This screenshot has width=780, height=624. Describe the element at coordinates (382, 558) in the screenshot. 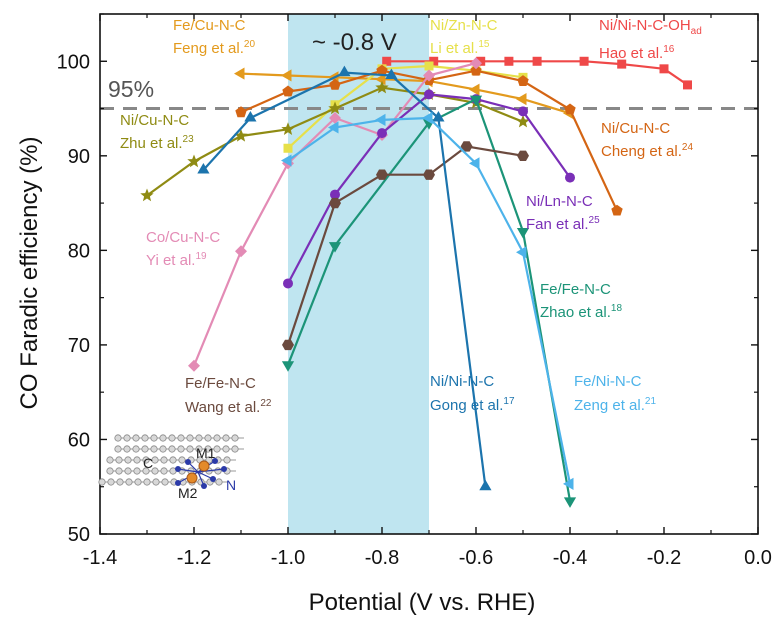

I see `x-tick-label: -0.8` at that location.